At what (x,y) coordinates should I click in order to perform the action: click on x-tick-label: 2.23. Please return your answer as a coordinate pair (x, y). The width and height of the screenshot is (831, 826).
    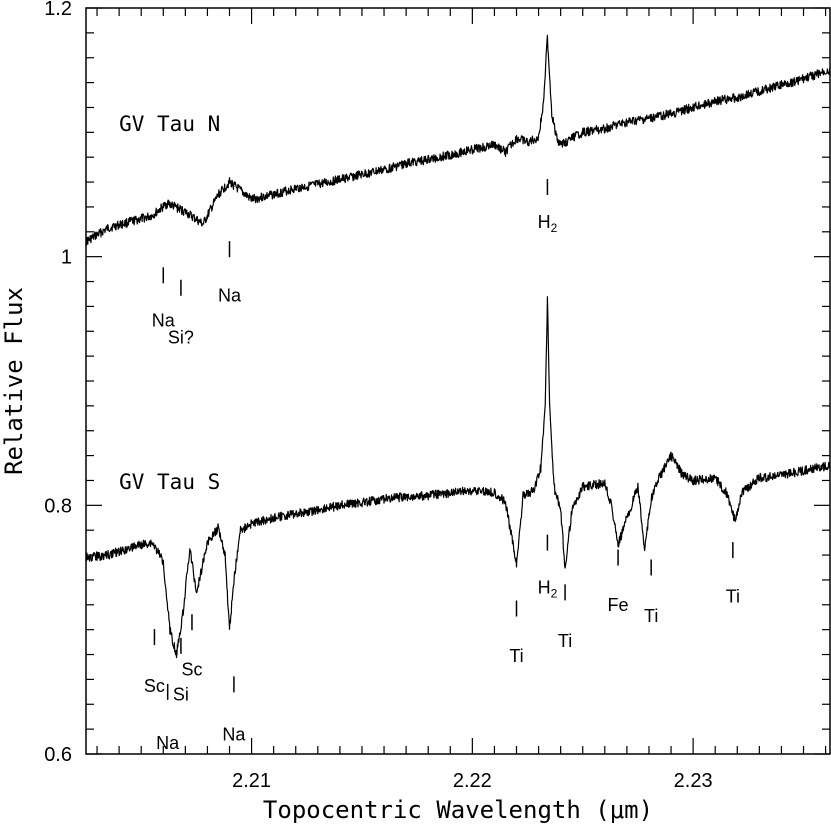
    Looking at the image, I should click on (693, 781).